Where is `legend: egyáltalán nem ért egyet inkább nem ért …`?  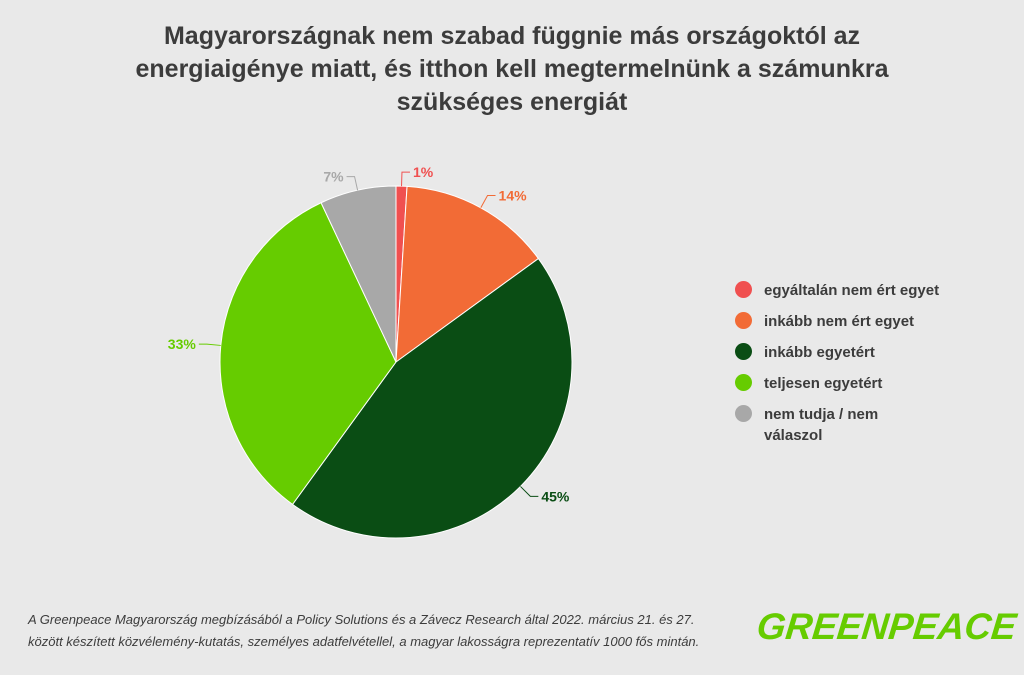 legend: egyáltalán nem ért egyet inkább nem ért … is located at coordinates (855, 363).